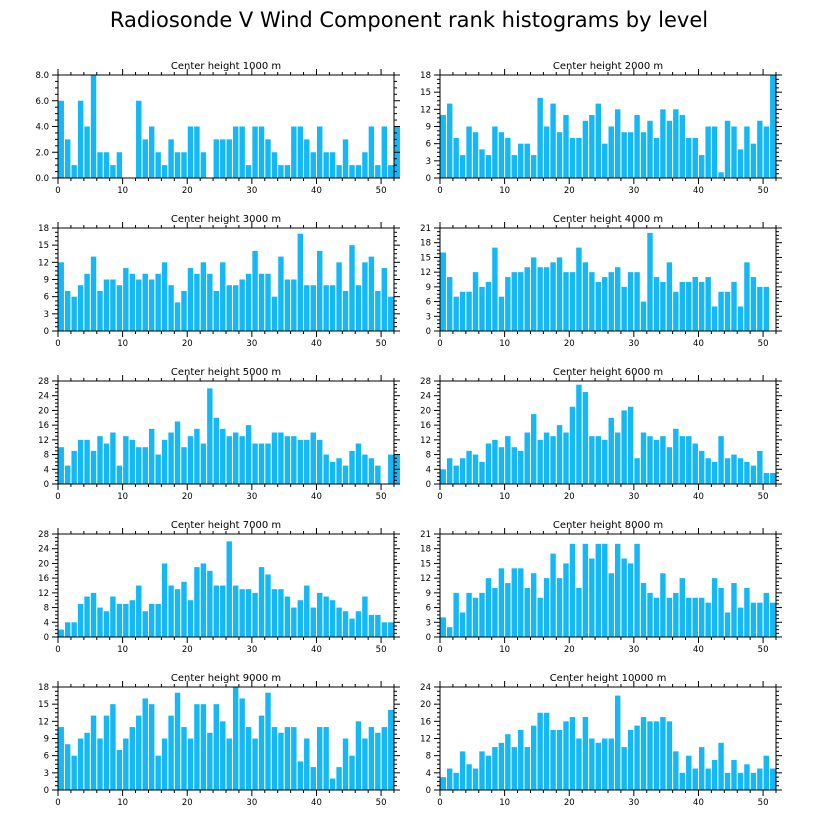 This screenshot has width=818, height=824. Describe the element at coordinates (608, 678) in the screenshot. I see `panel-title: Center height 10000 m` at that location.